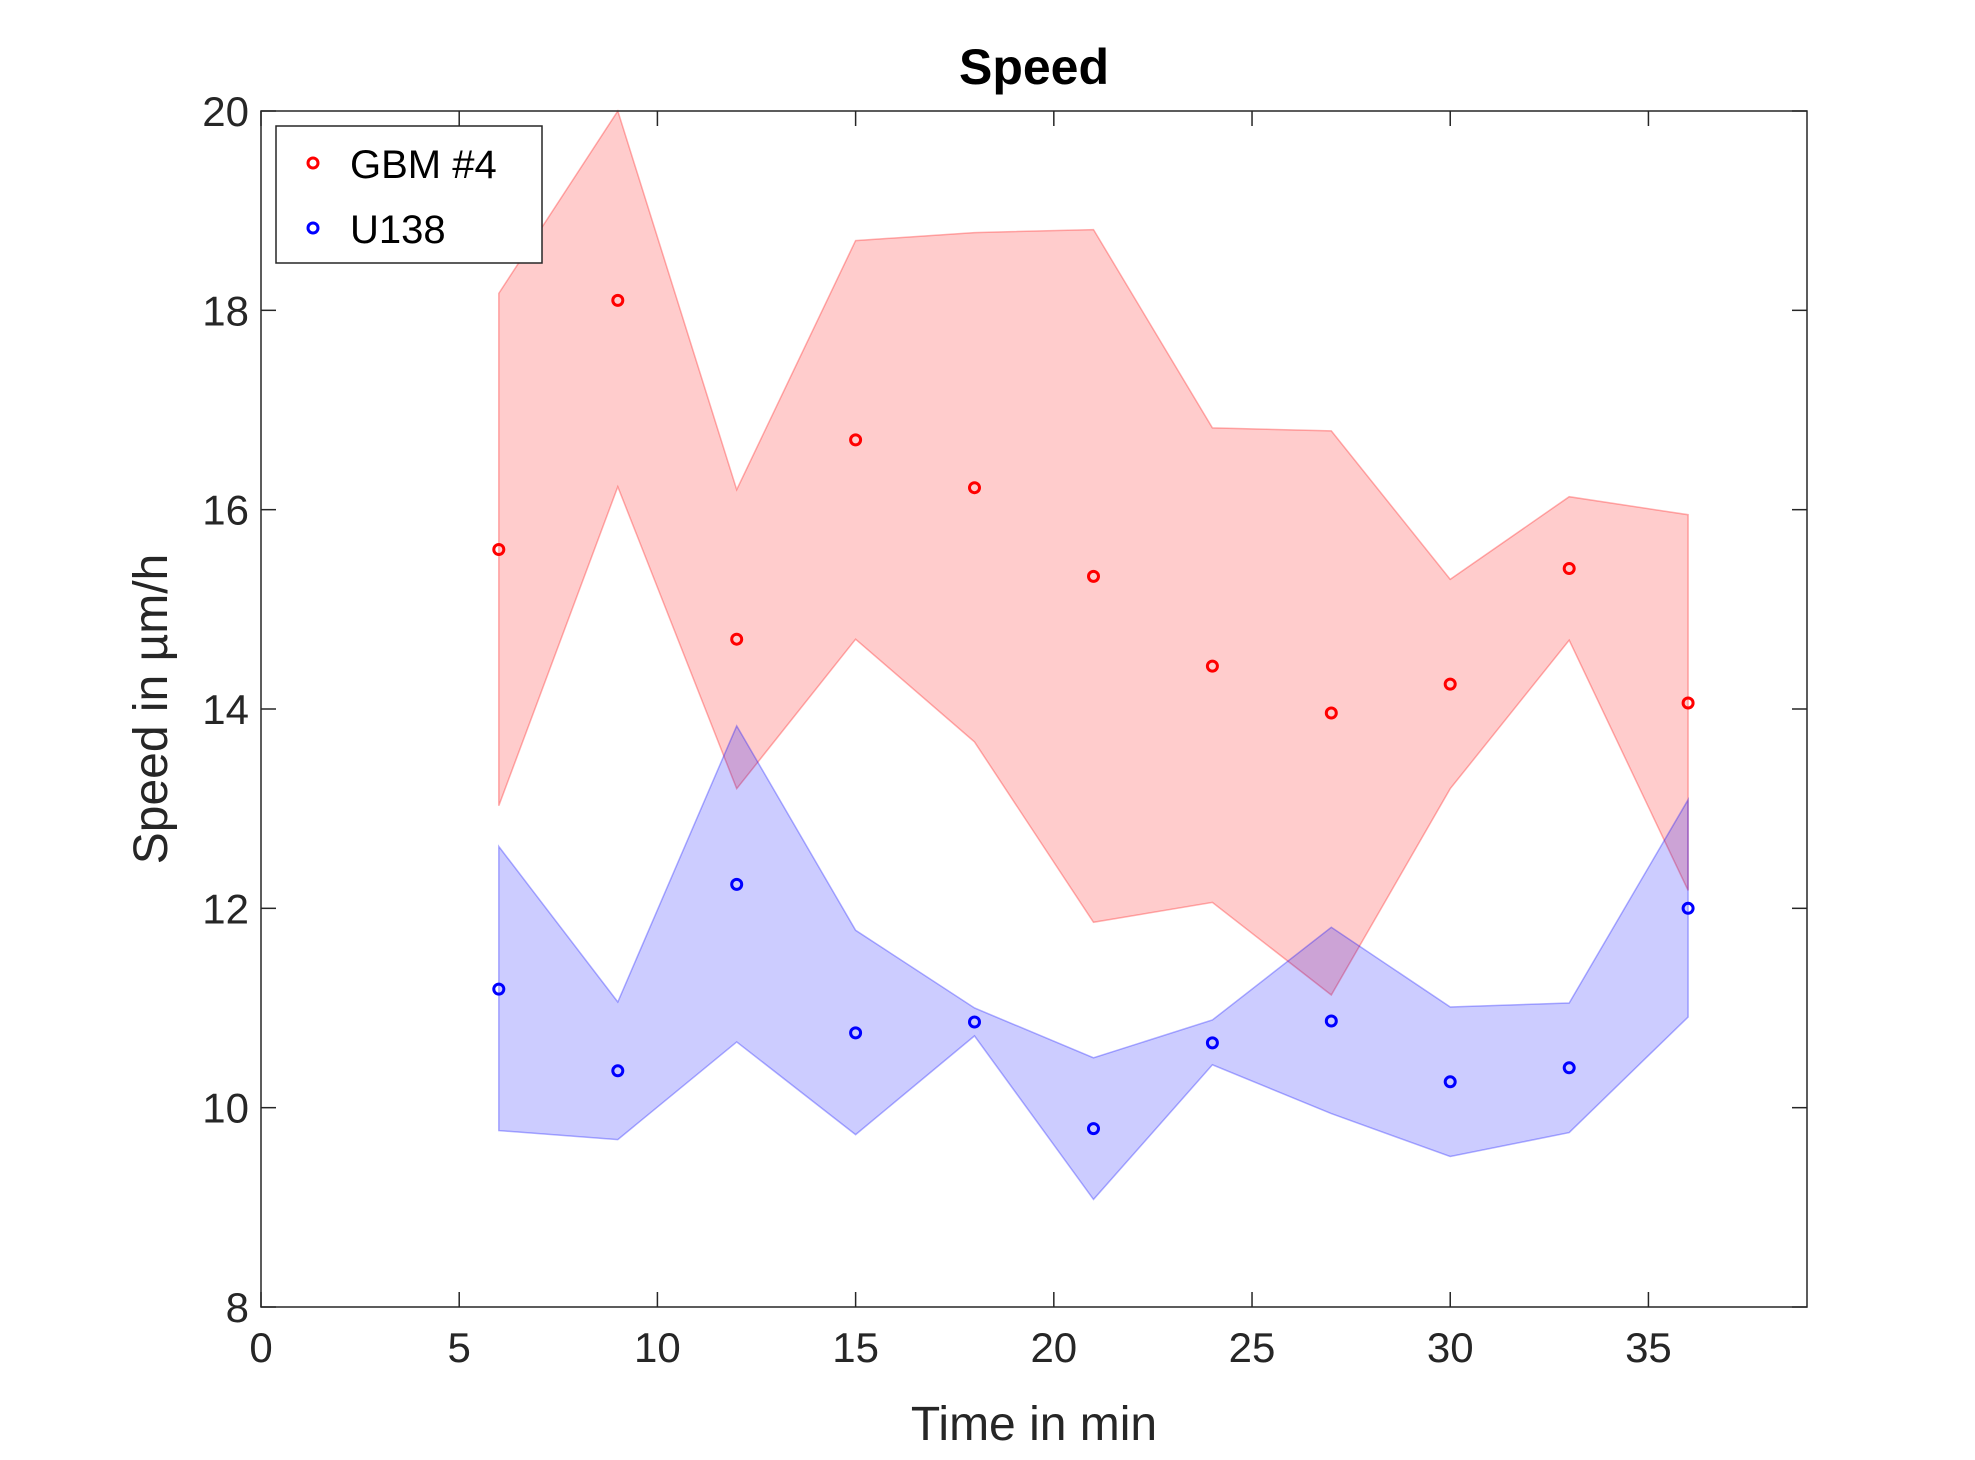 Image resolution: width=1975 pixels, height=1460 pixels. I want to click on legend-marker-gbm4, so click(313, 163).